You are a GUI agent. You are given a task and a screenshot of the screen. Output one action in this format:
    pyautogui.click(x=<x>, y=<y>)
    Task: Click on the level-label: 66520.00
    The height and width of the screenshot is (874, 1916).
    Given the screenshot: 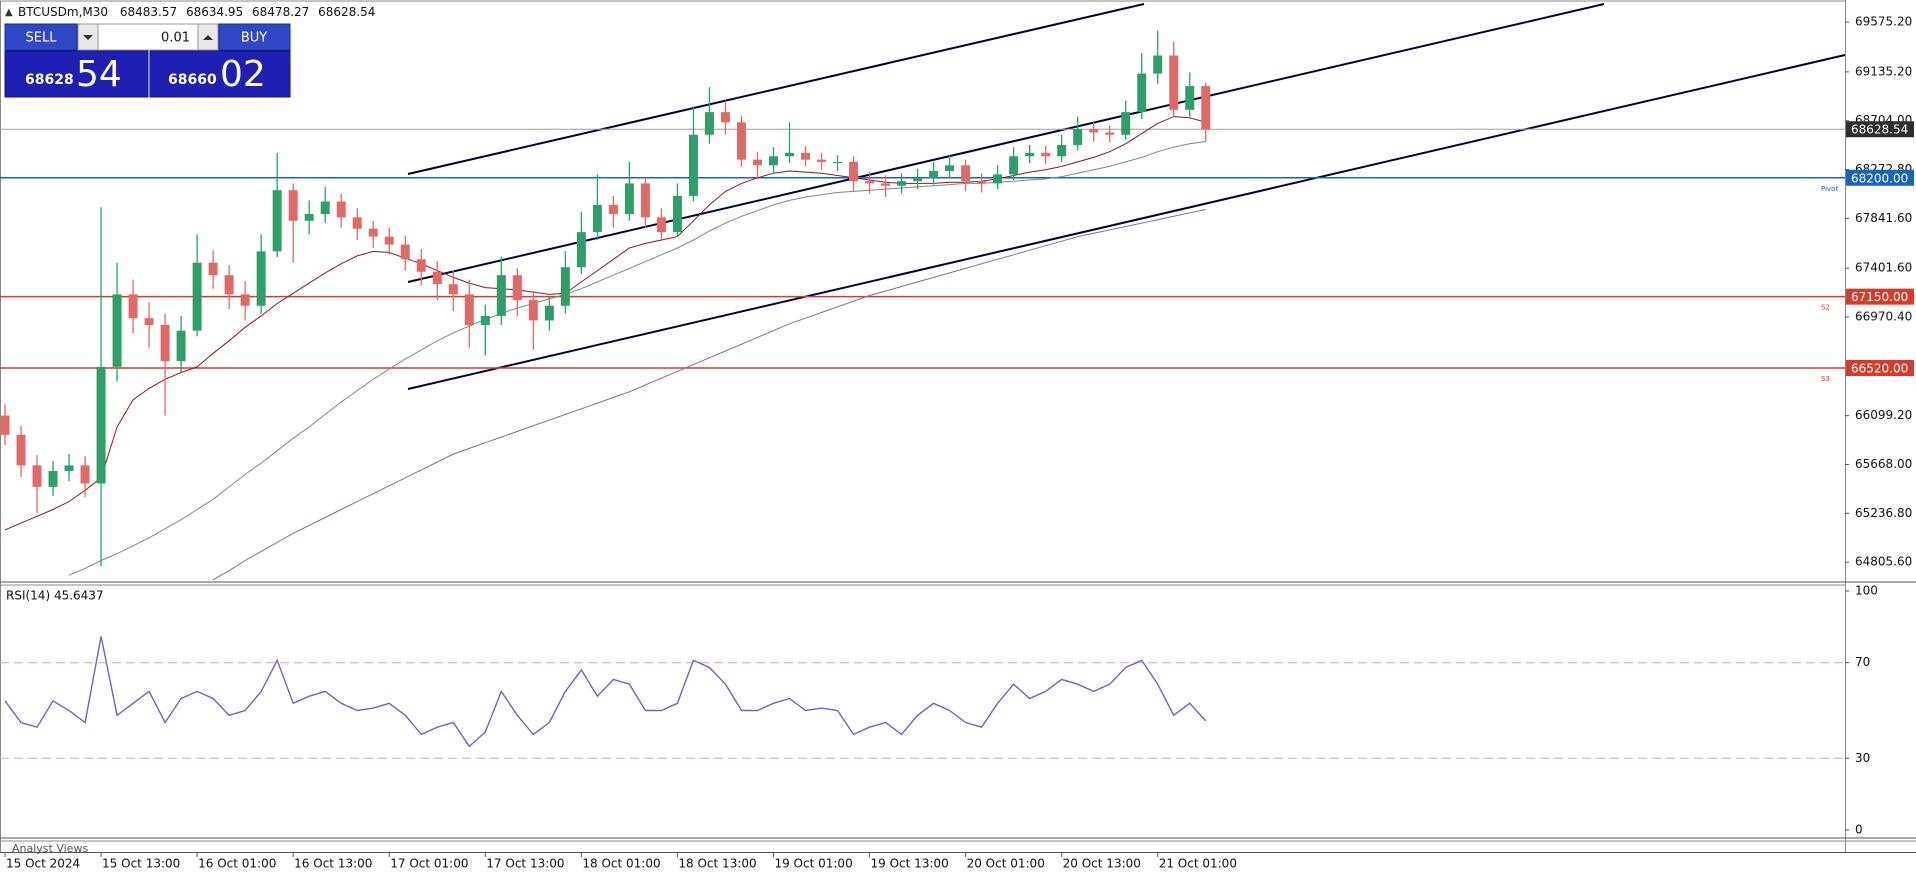 What is the action you would take?
    pyautogui.click(x=1879, y=368)
    